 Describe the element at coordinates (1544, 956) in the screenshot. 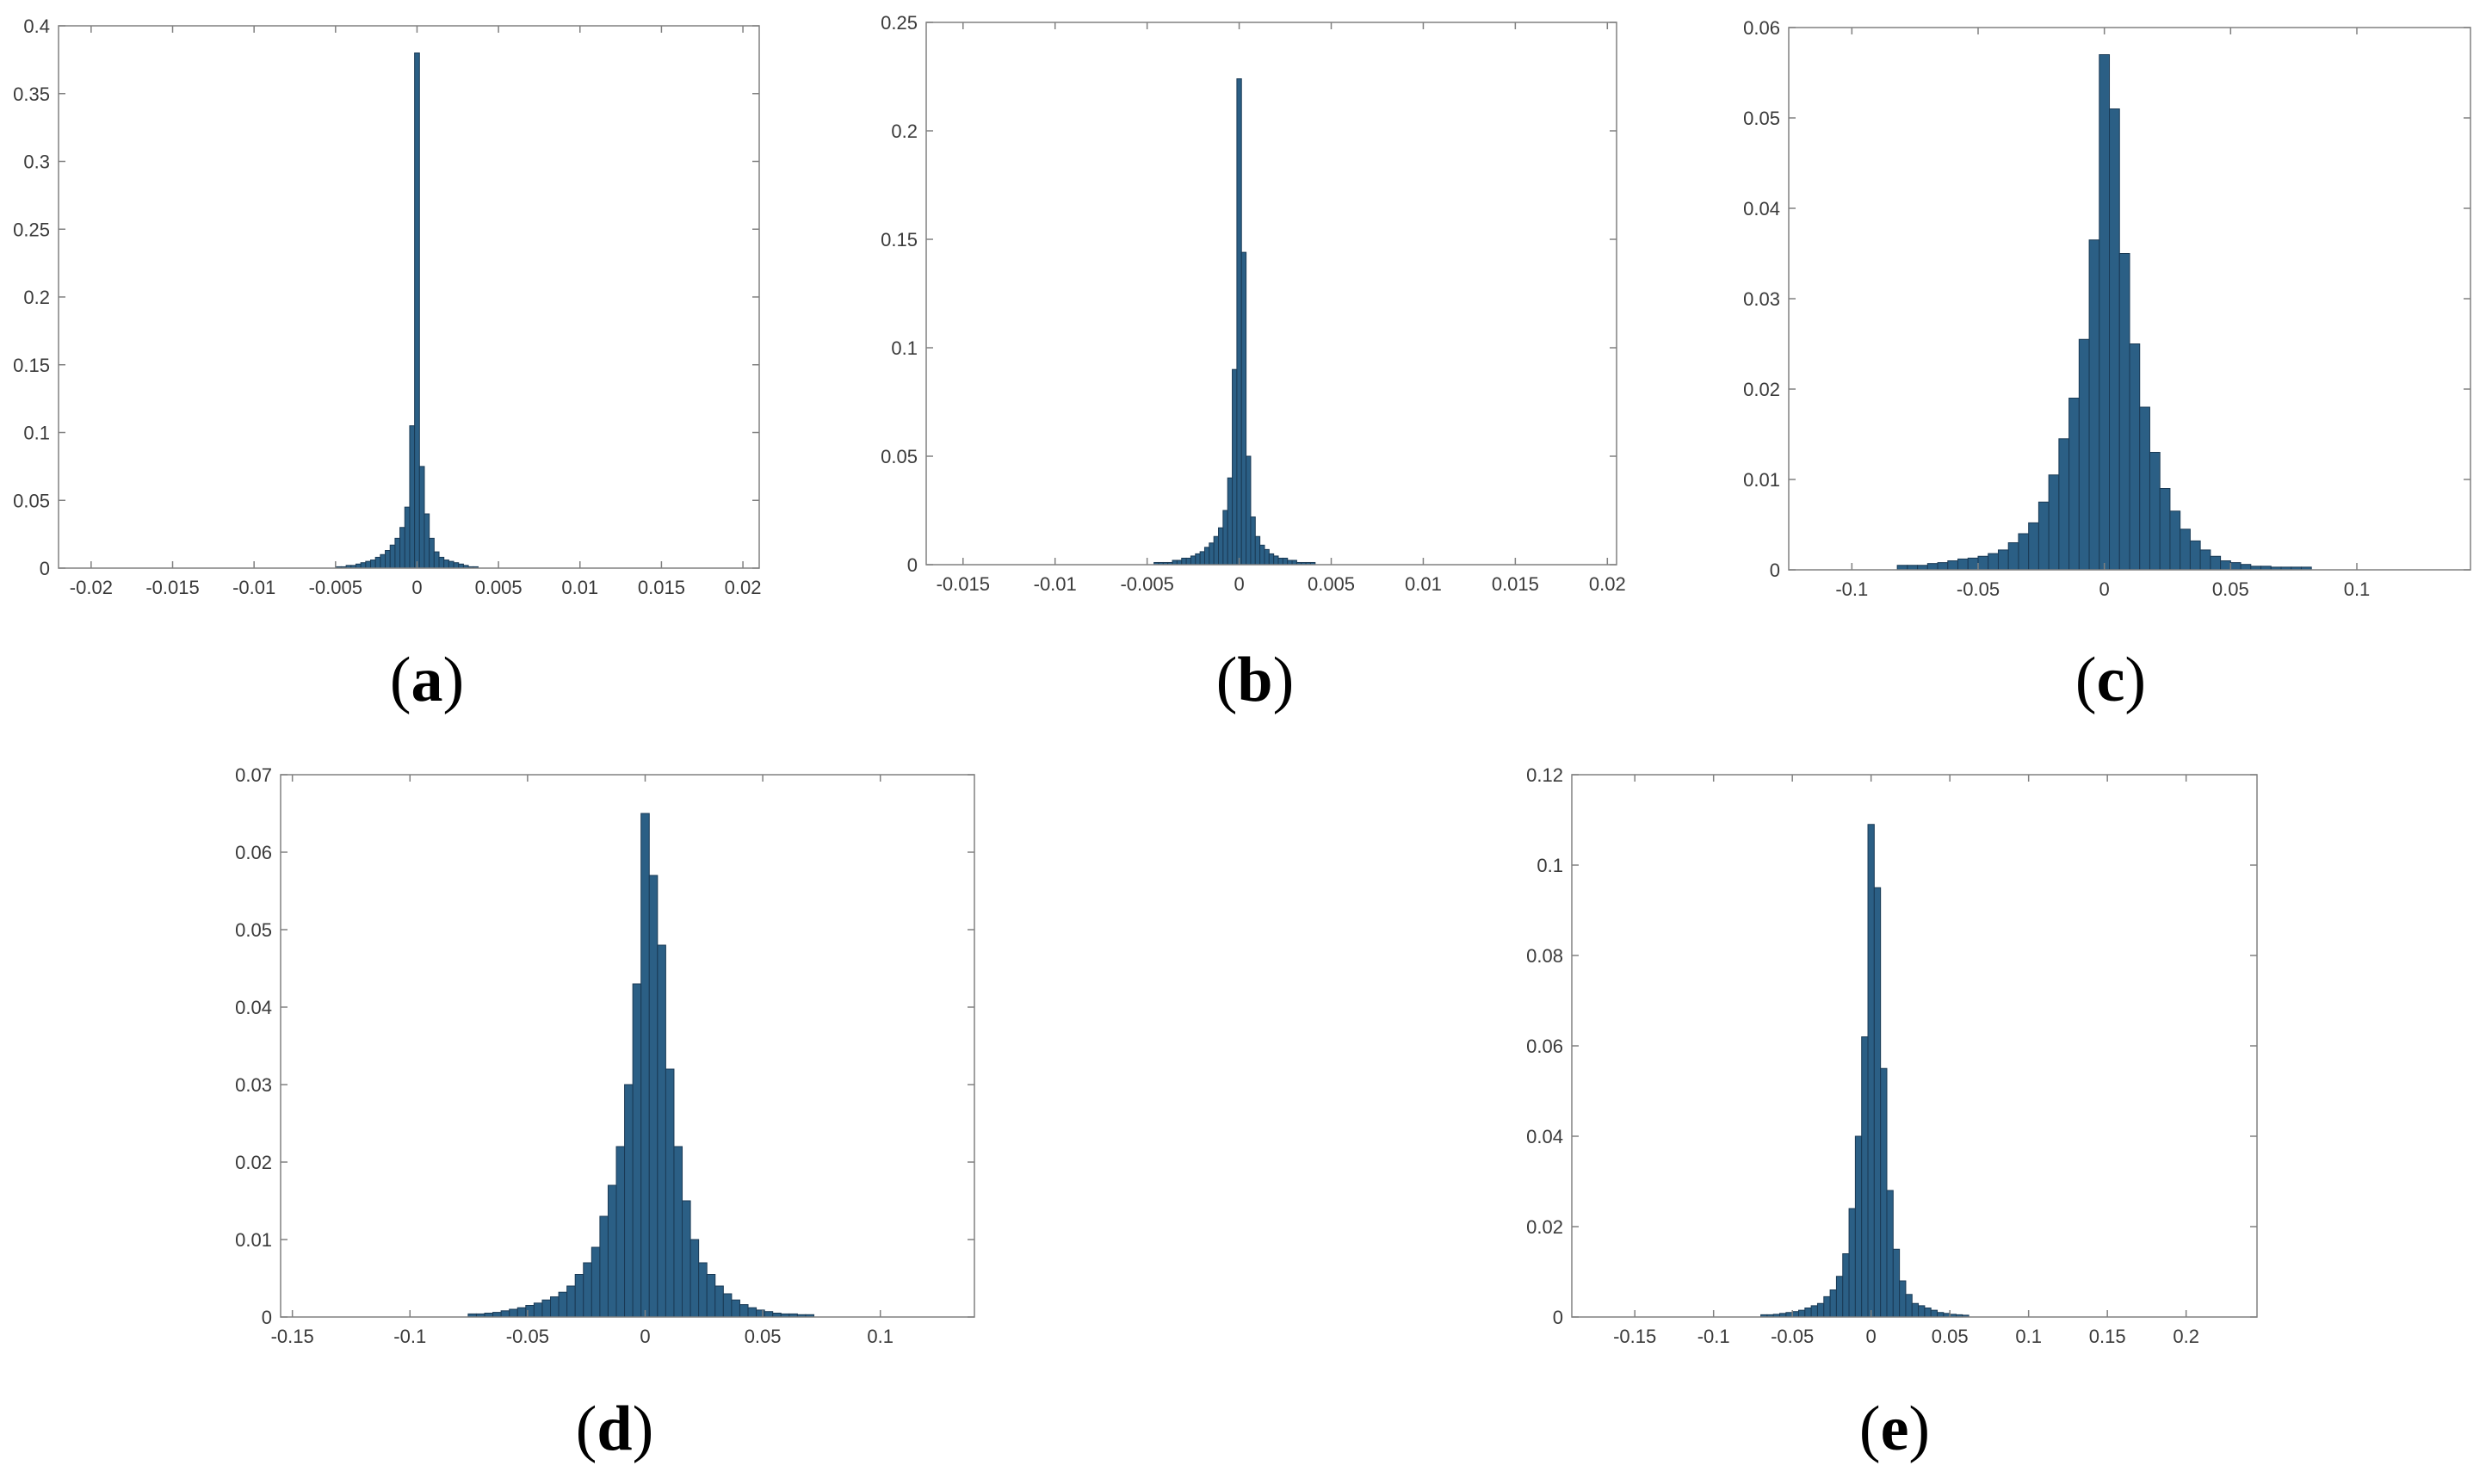

I see `y-tick-label: 0.08` at that location.